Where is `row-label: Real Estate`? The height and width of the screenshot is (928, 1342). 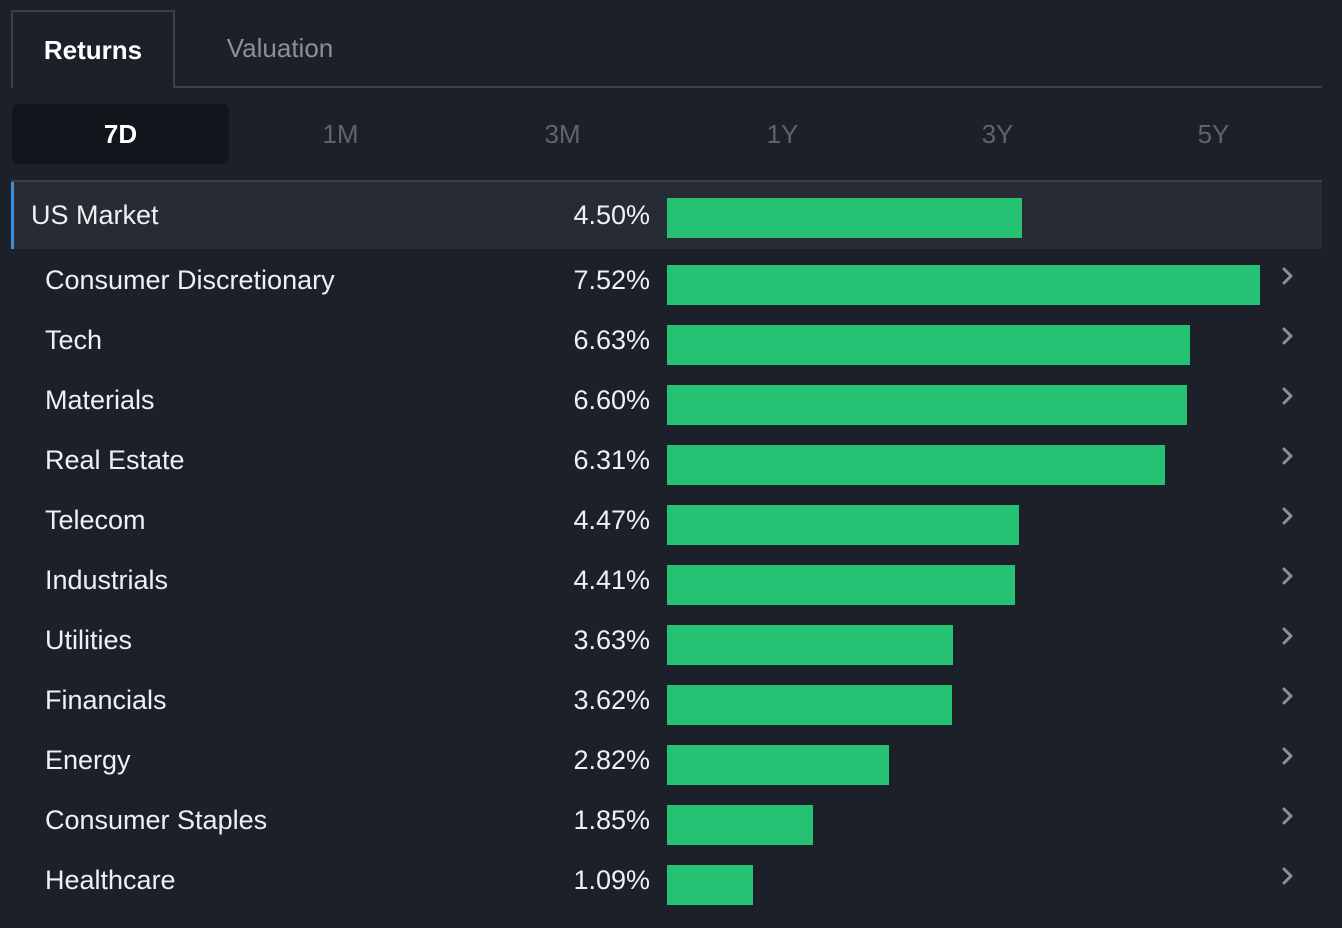 row-label: Real Estate is located at coordinates (115, 460).